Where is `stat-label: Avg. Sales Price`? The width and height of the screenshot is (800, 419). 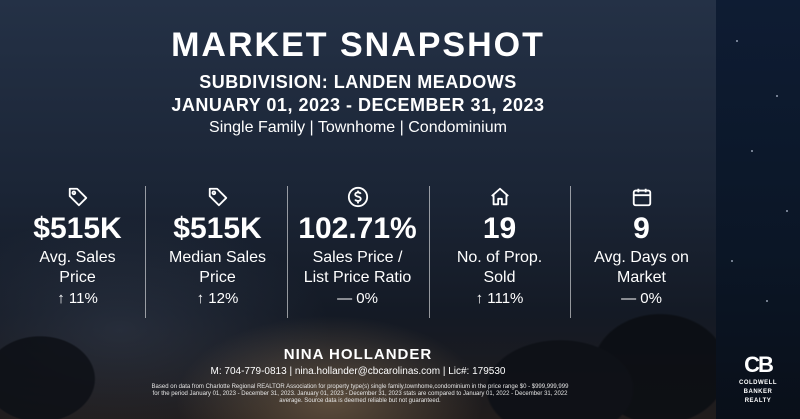 stat-label: Avg. Sales Price is located at coordinates (77, 267).